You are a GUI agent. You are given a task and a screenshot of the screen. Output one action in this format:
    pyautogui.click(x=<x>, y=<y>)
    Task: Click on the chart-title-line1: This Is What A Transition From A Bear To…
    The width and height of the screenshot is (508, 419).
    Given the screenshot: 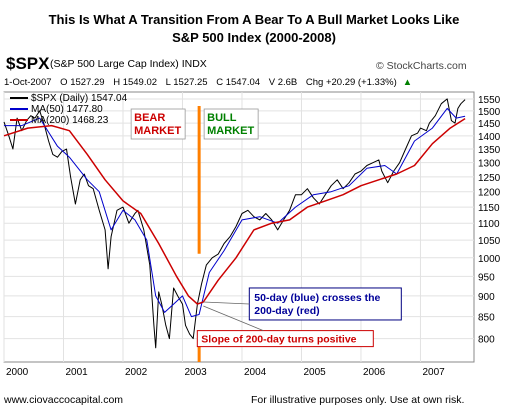 What is the action you would take?
    pyautogui.click(x=254, y=19)
    